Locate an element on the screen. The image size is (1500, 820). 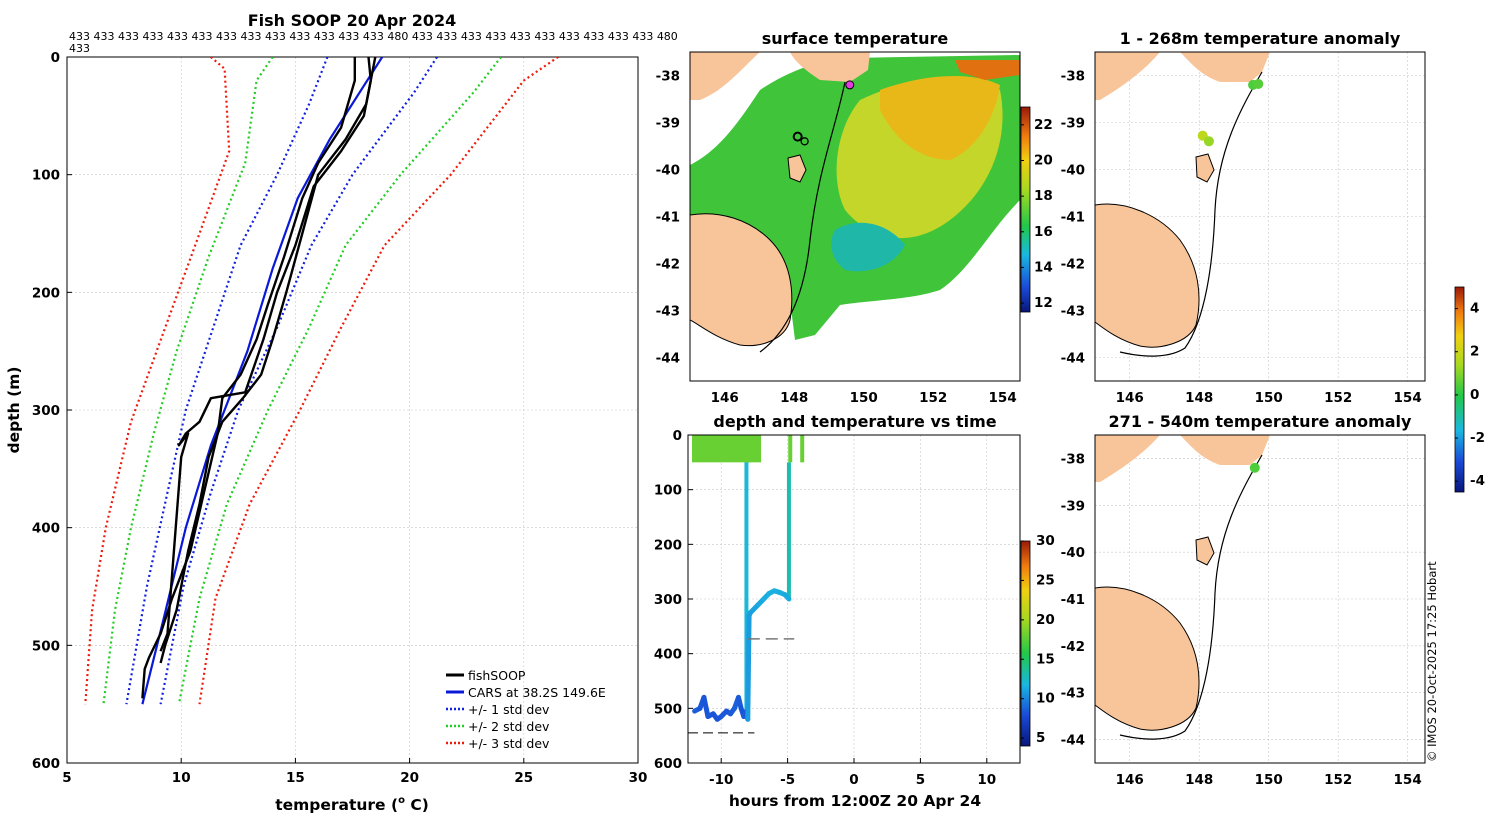
legend-label-cars: CARS at 38.2S 149.6E is located at coordinates (537, 692).